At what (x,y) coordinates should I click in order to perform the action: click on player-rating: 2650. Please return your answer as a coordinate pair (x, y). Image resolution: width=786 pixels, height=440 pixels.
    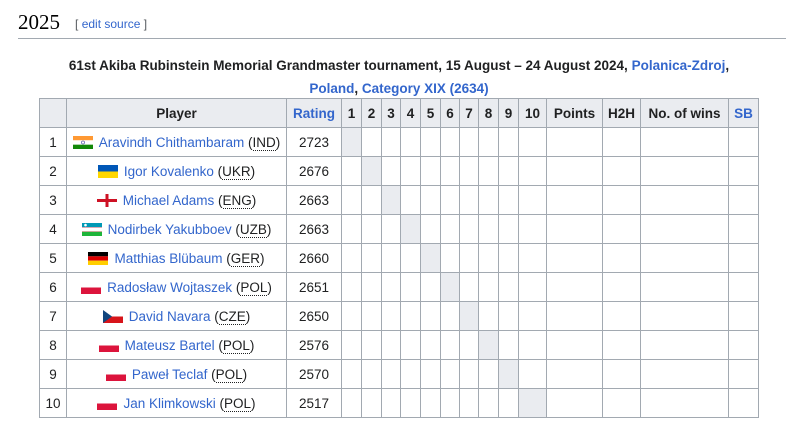
    Looking at the image, I should click on (314, 316).